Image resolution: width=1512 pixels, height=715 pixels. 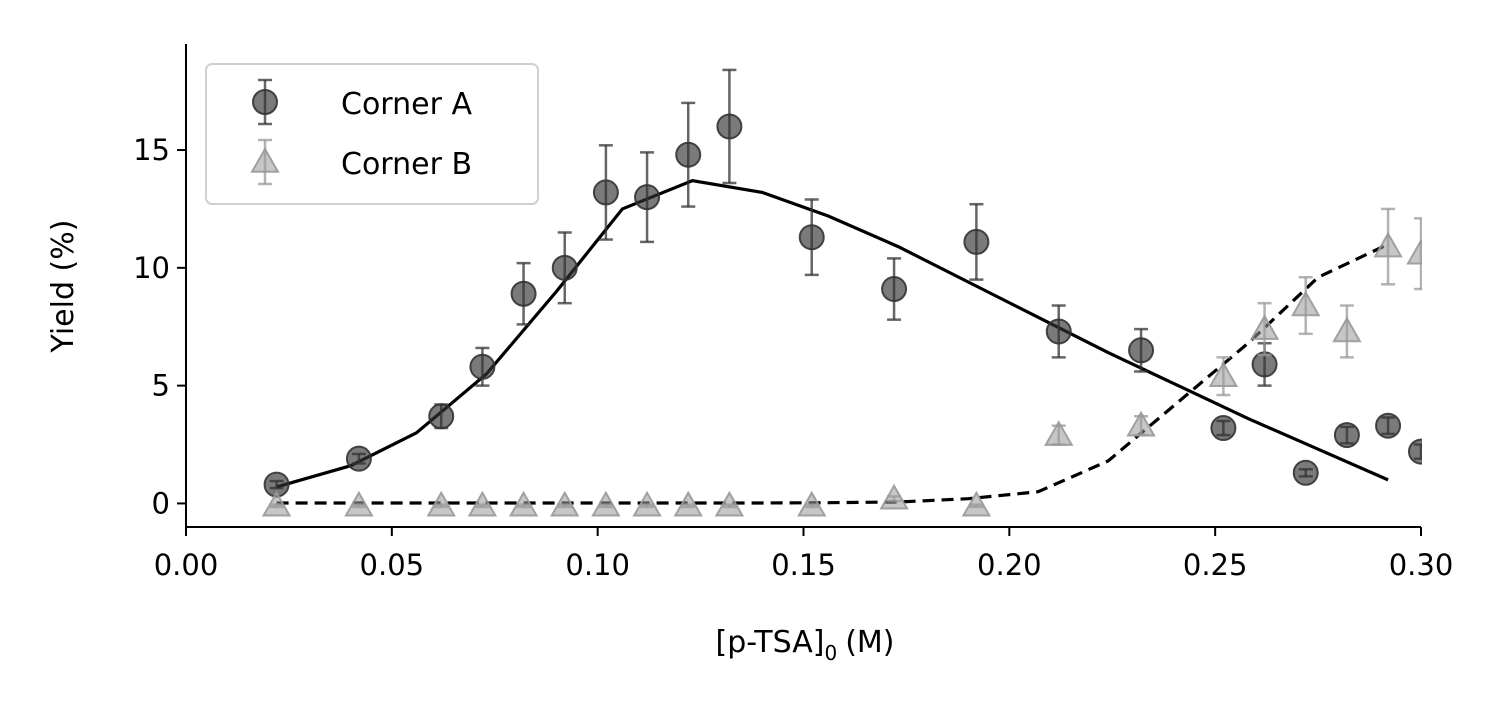 I want to click on x-tick-label: 0.10, so click(x=597, y=565).